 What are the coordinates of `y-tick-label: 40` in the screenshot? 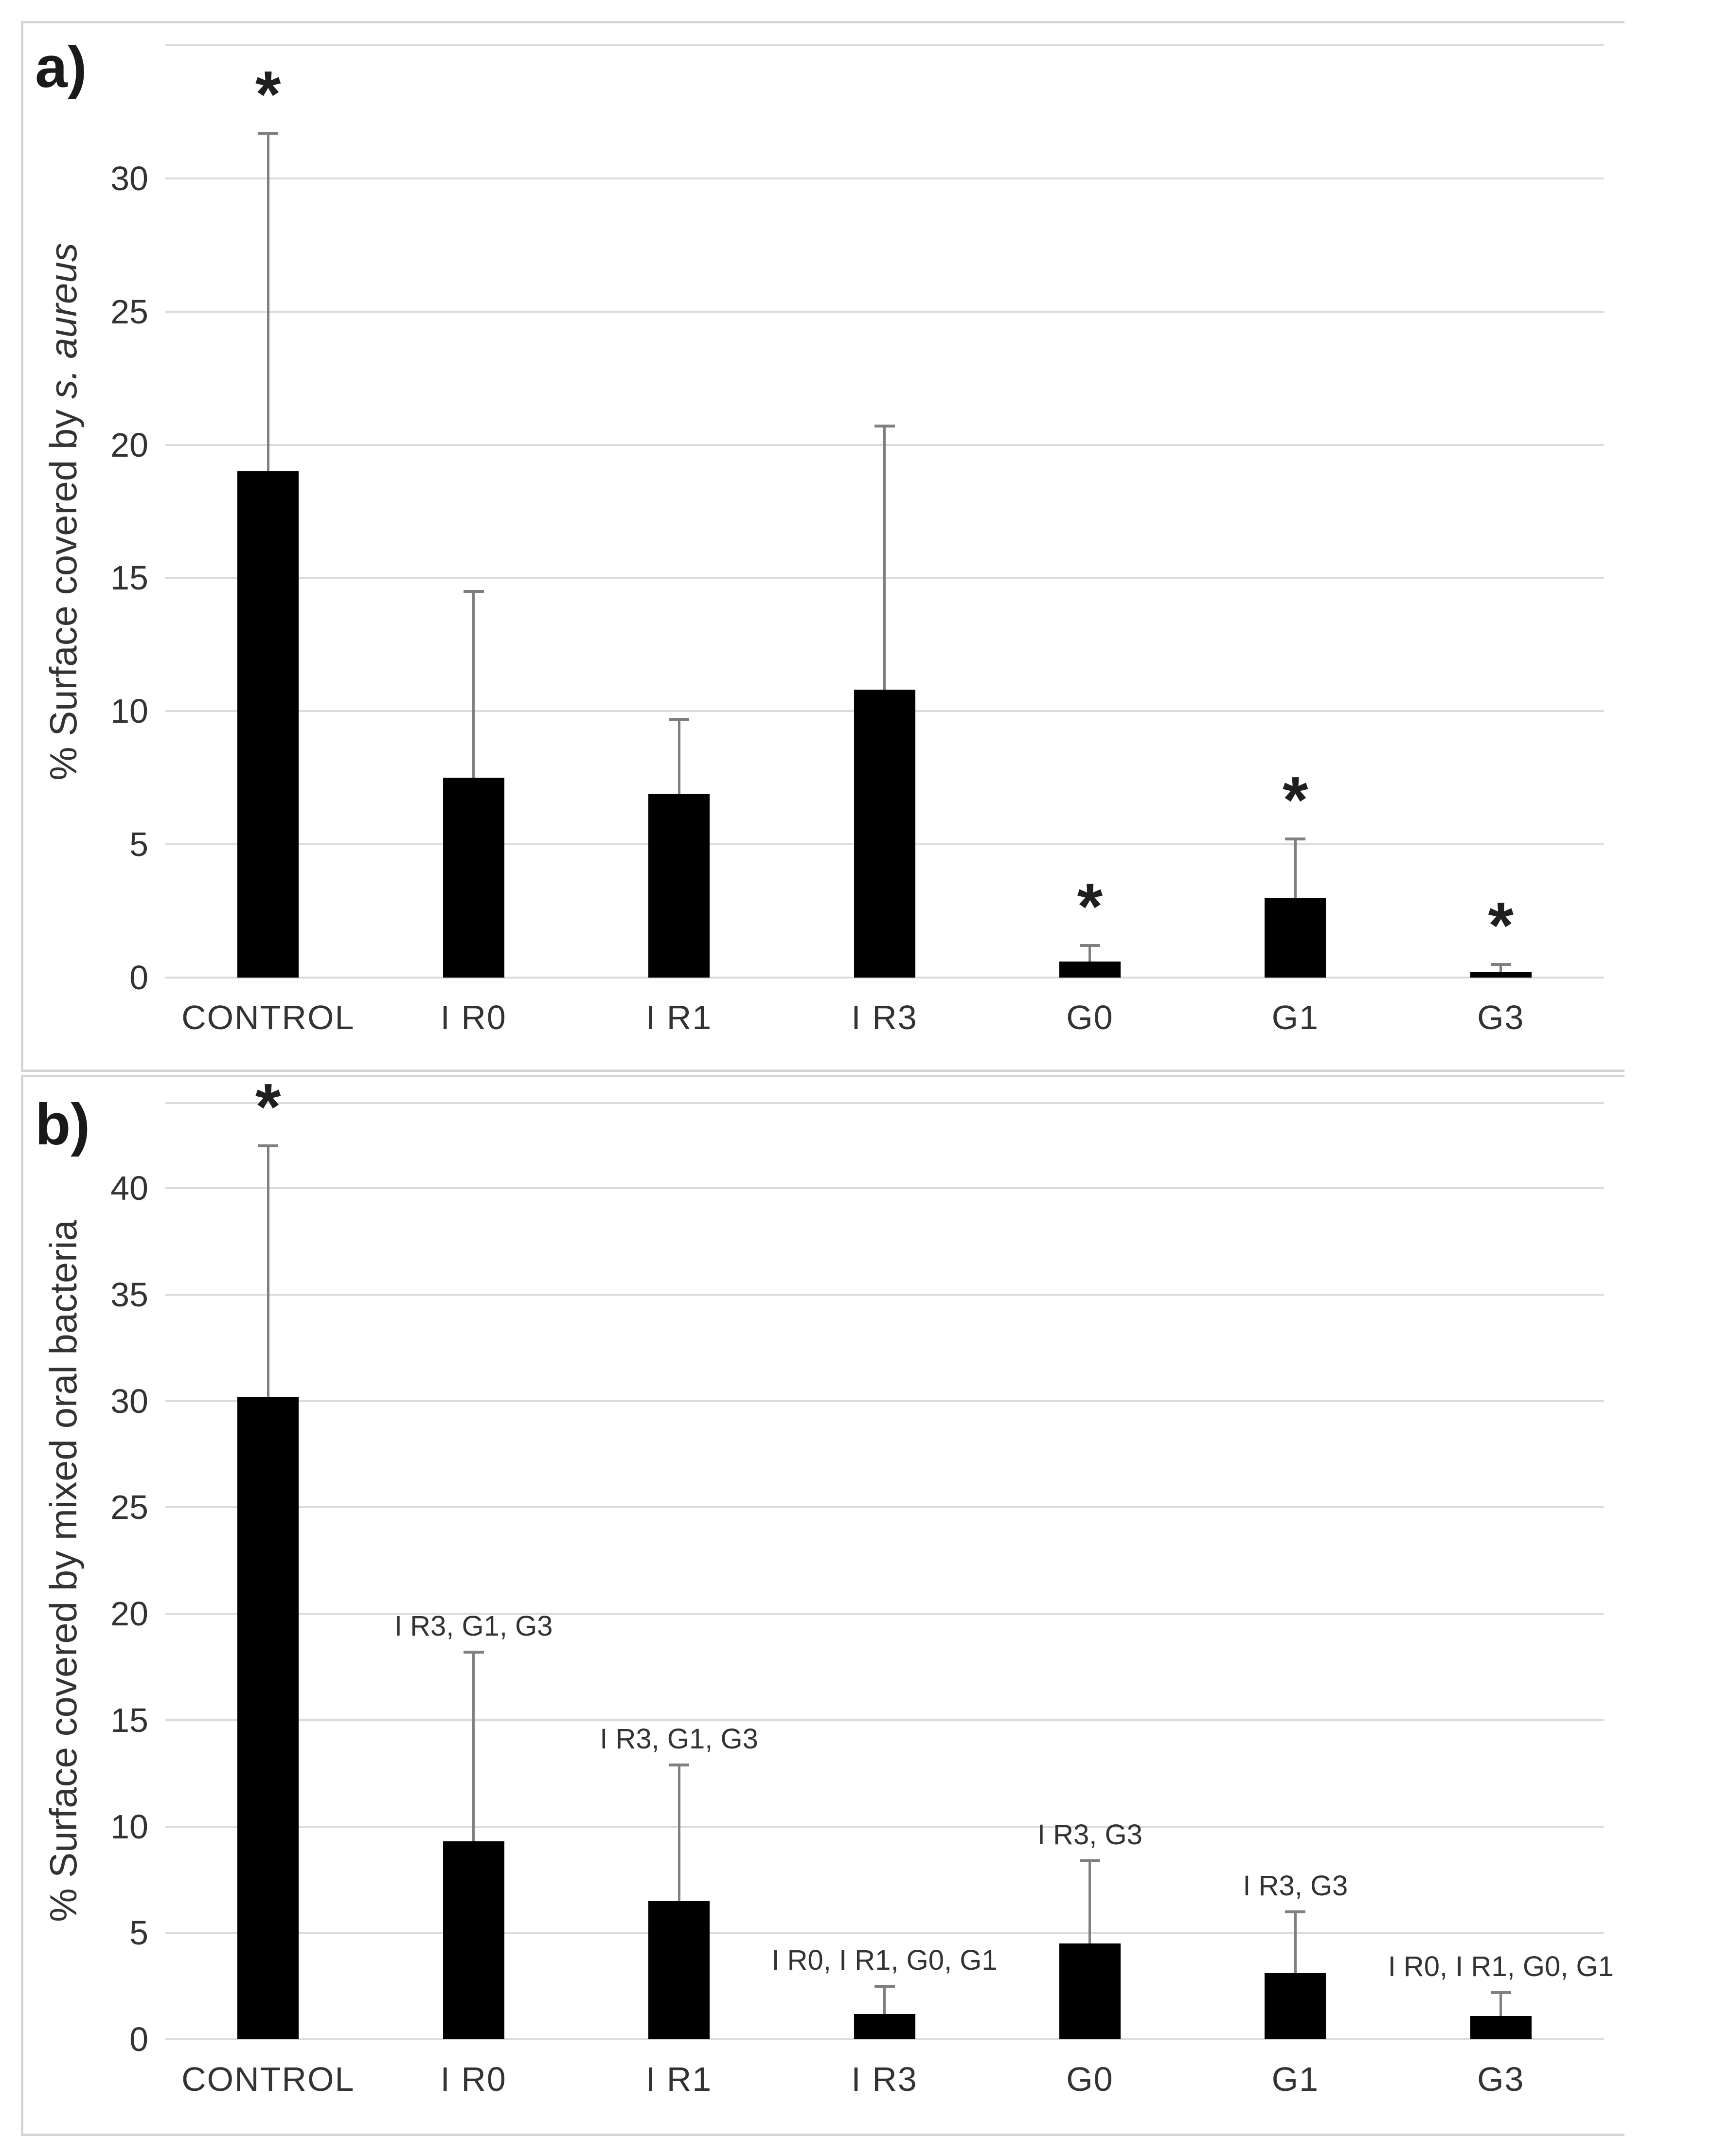 It's located at (129, 1188).